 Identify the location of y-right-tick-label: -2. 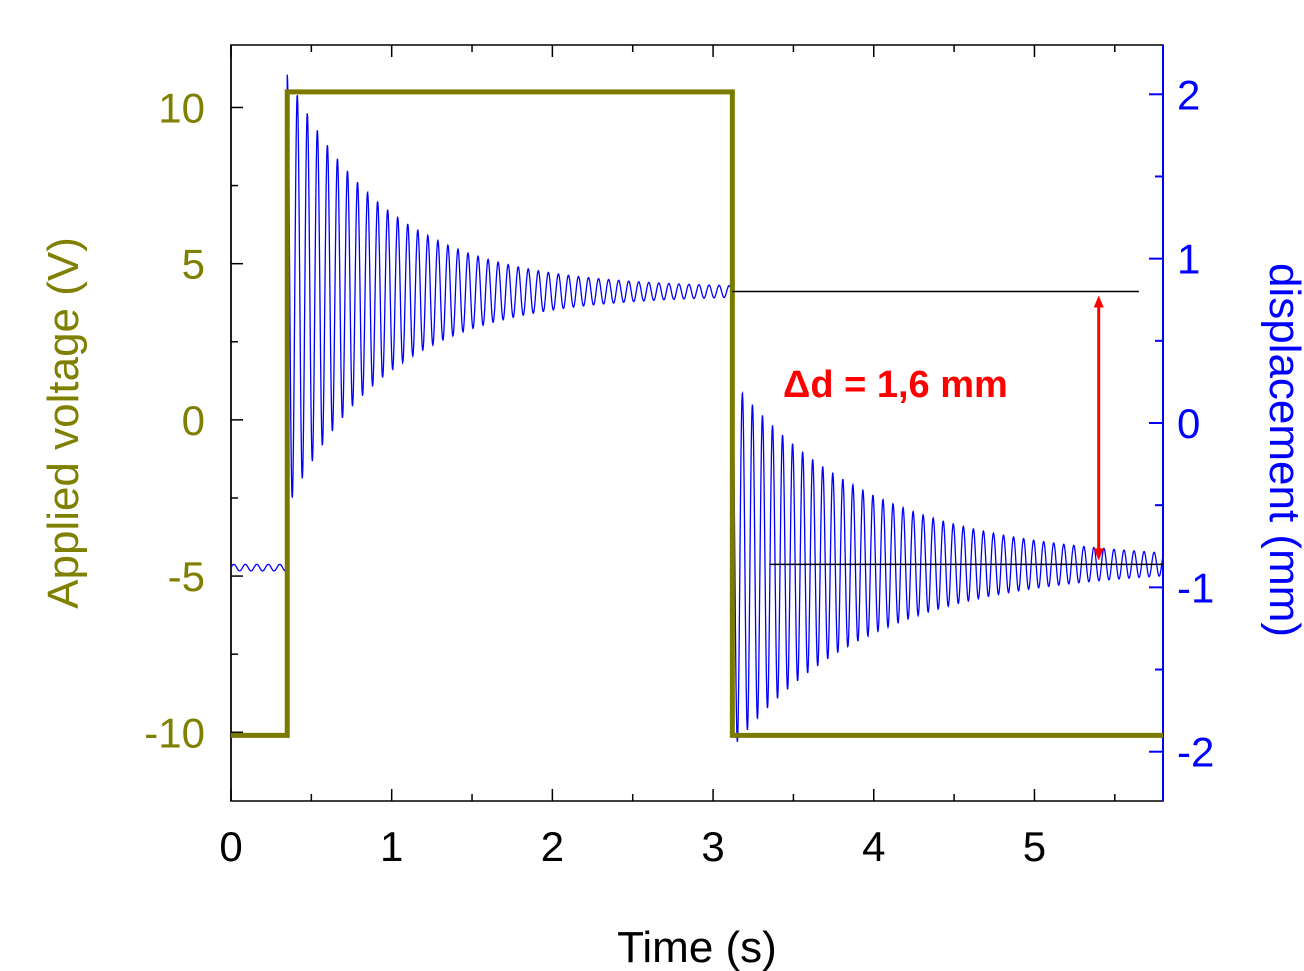
(1195, 752).